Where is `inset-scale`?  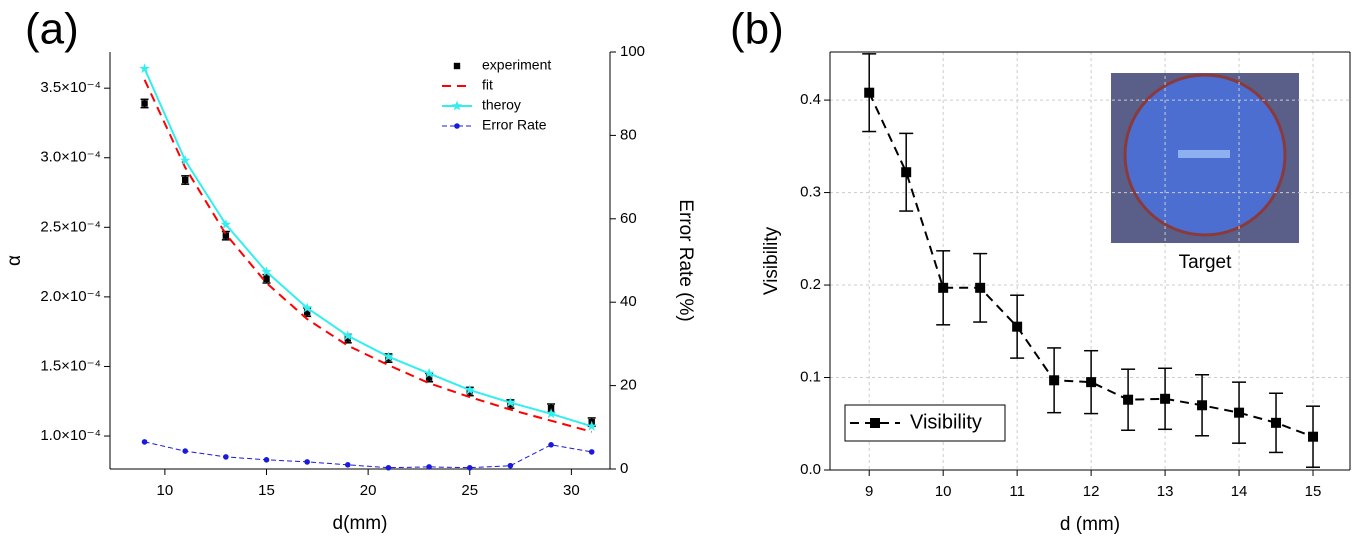
inset-scale is located at coordinates (1204, 154).